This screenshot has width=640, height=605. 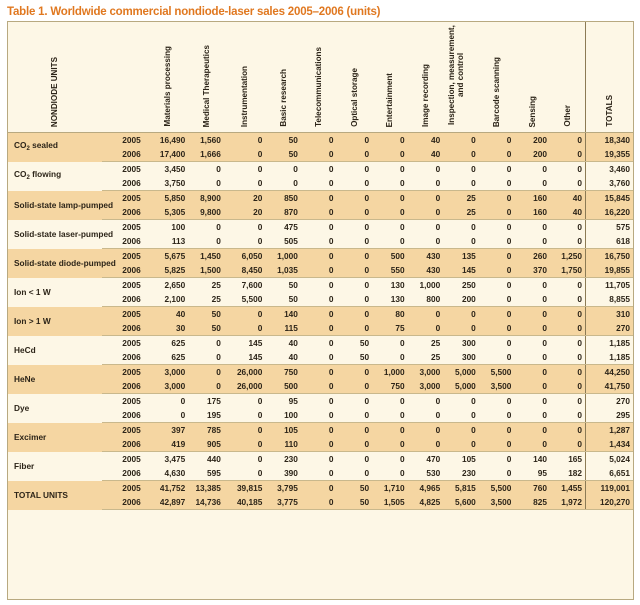 I want to click on value-cell: 3,475, so click(x=167, y=458).